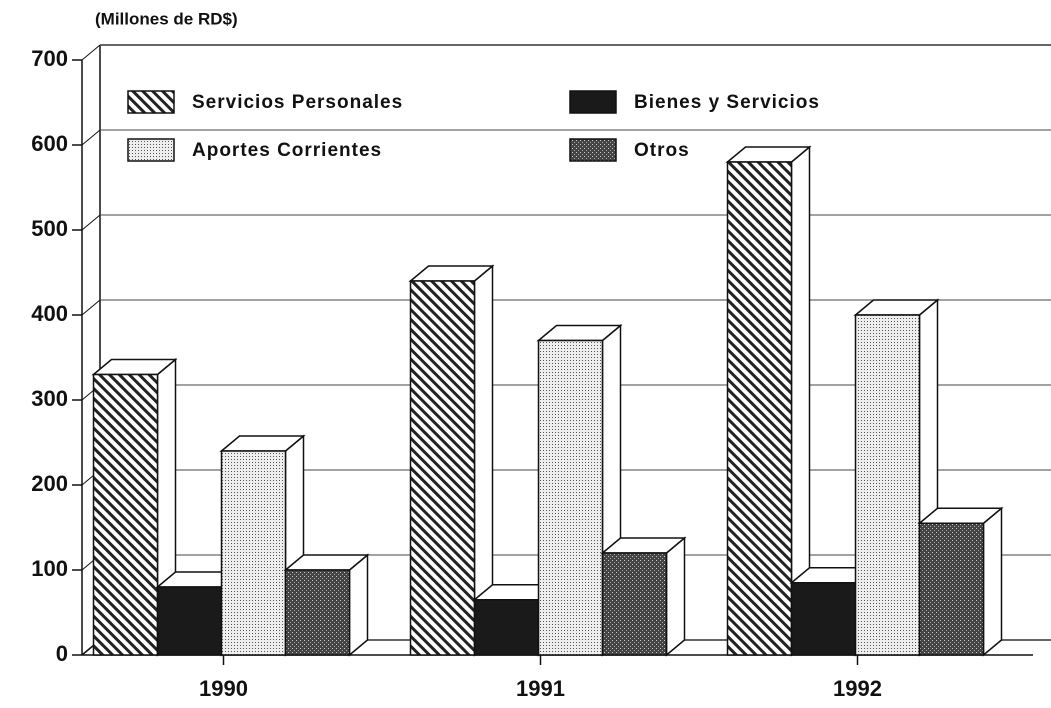 The height and width of the screenshot is (708, 1051). What do you see at coordinates (49, 313) in the screenshot?
I see `y-tick-label: 400` at bounding box center [49, 313].